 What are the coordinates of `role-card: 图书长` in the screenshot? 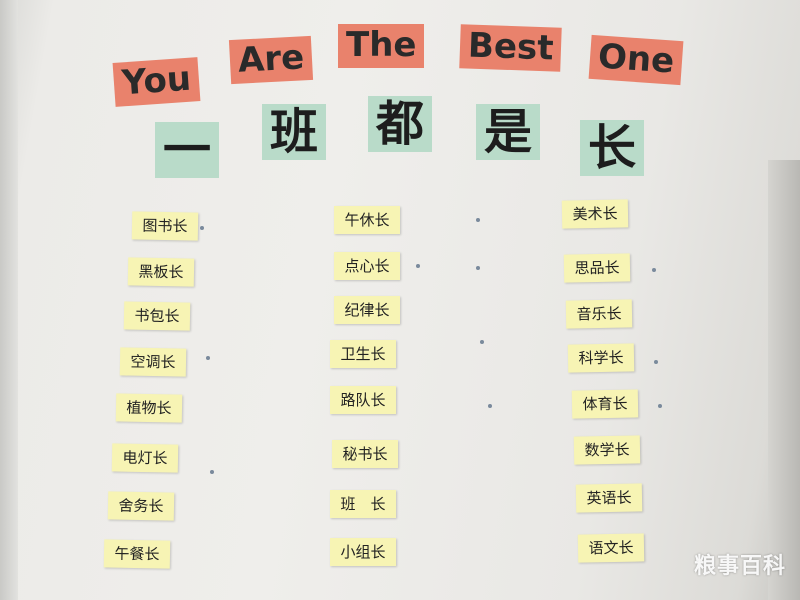 It's located at (165, 226).